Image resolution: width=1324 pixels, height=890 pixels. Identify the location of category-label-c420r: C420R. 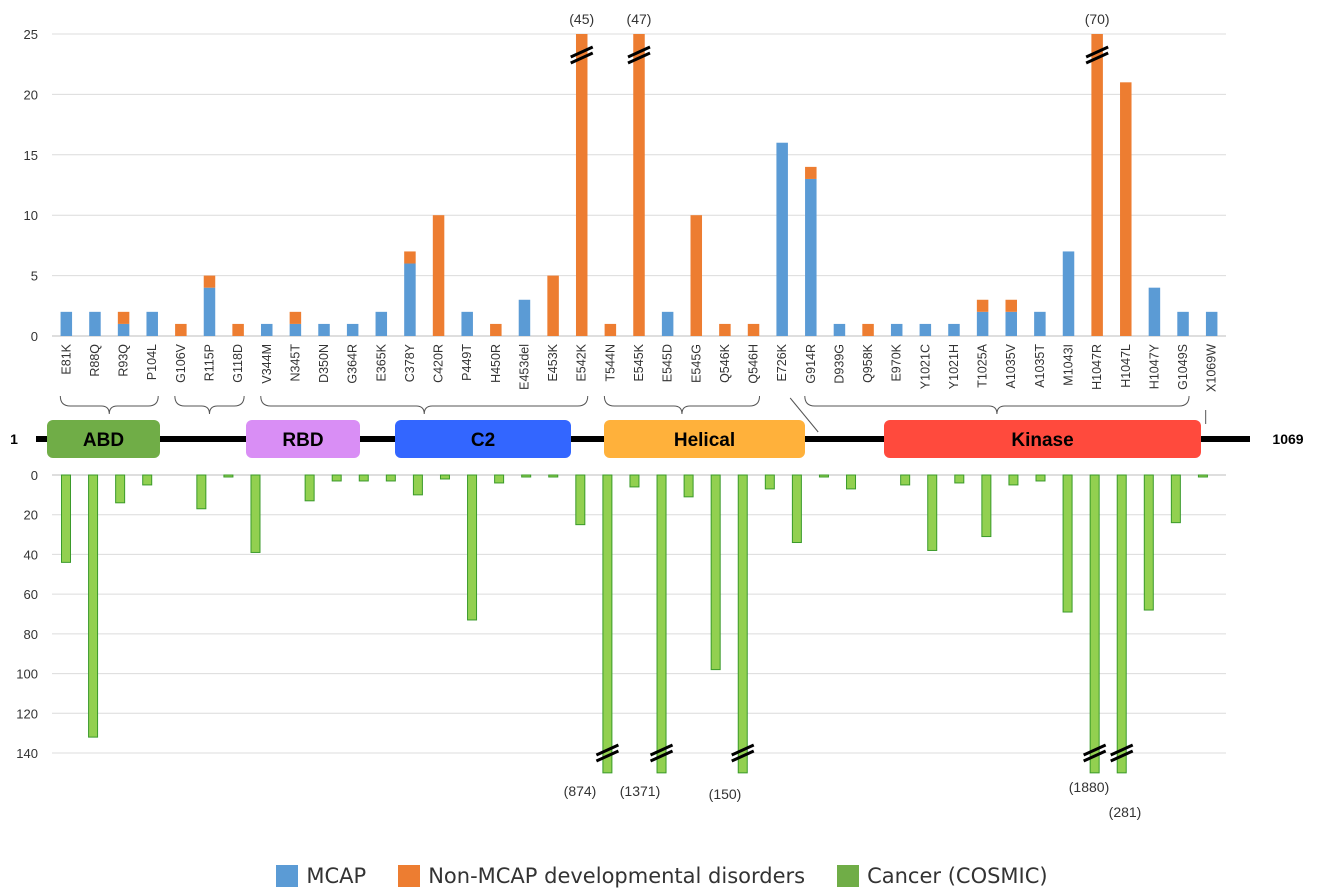
(439, 363).